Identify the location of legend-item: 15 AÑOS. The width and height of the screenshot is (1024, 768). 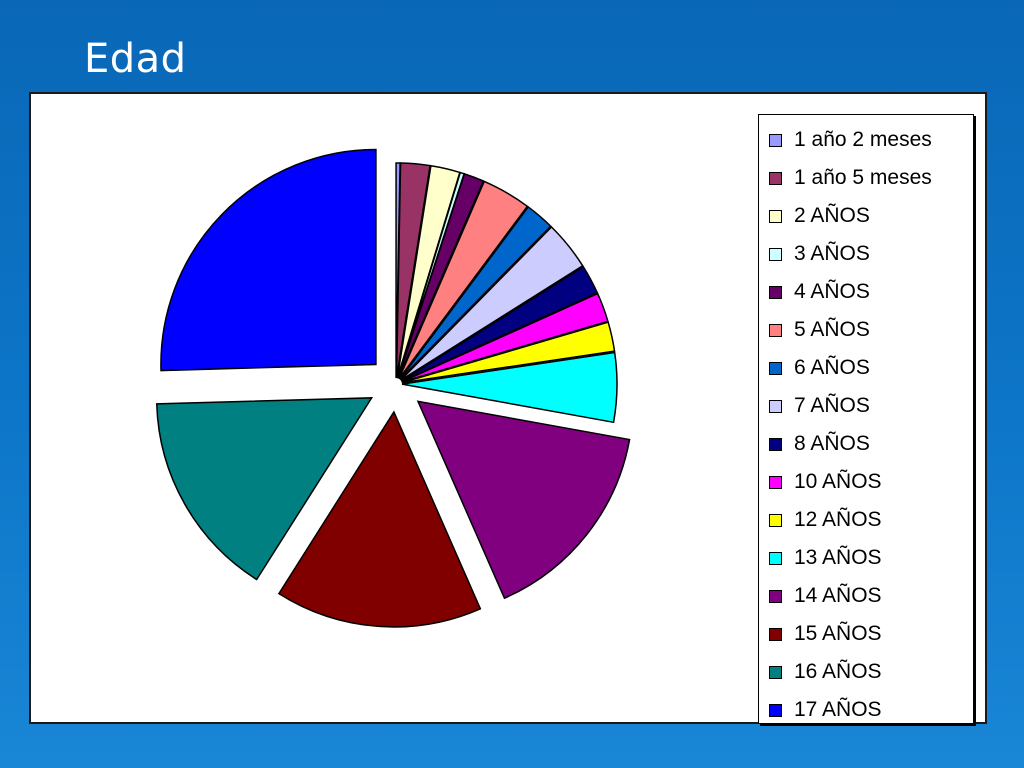
(866, 634).